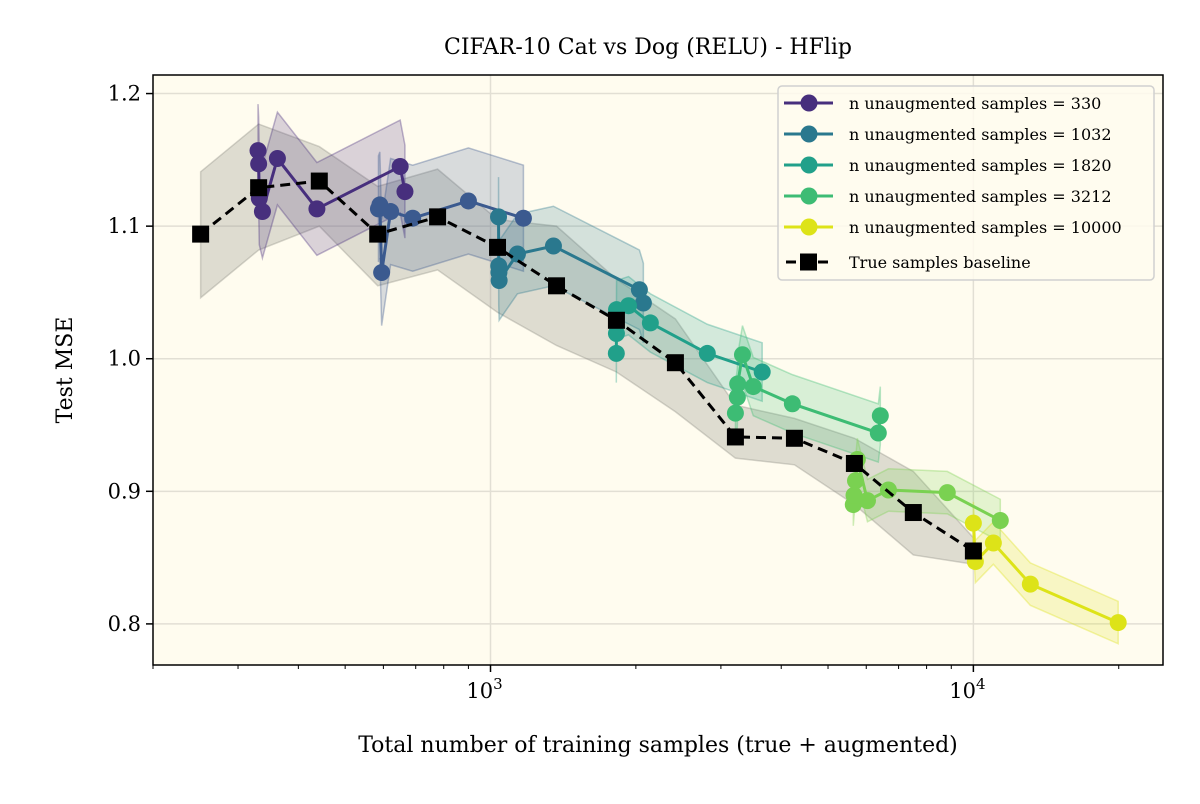 The width and height of the screenshot is (1200, 804). Describe the element at coordinates (940, 262) in the screenshot. I see `legend-label: True samples baseline` at that location.